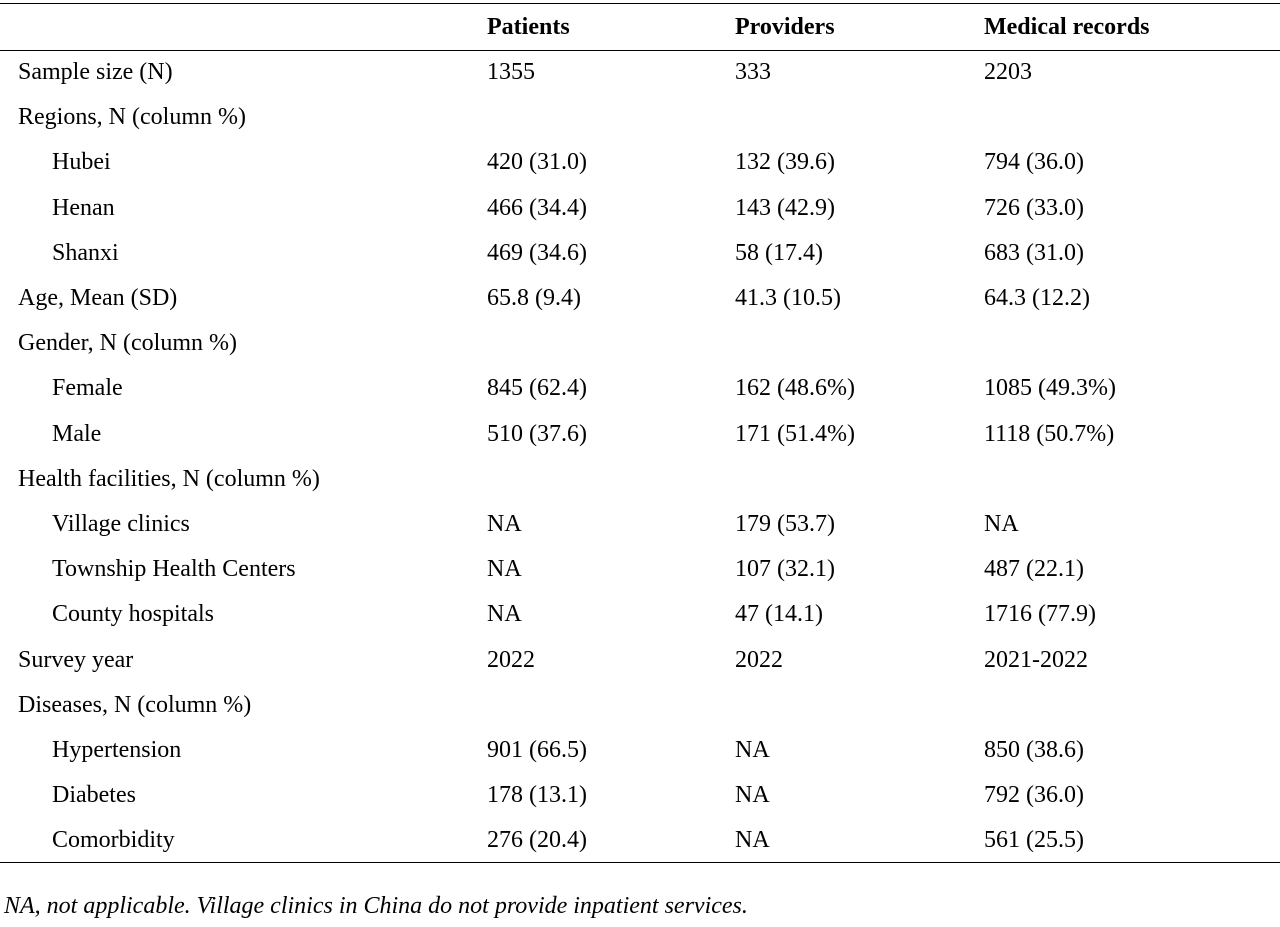  I want to click on row-label-cell: Regions, N (column %), so click(132, 117).